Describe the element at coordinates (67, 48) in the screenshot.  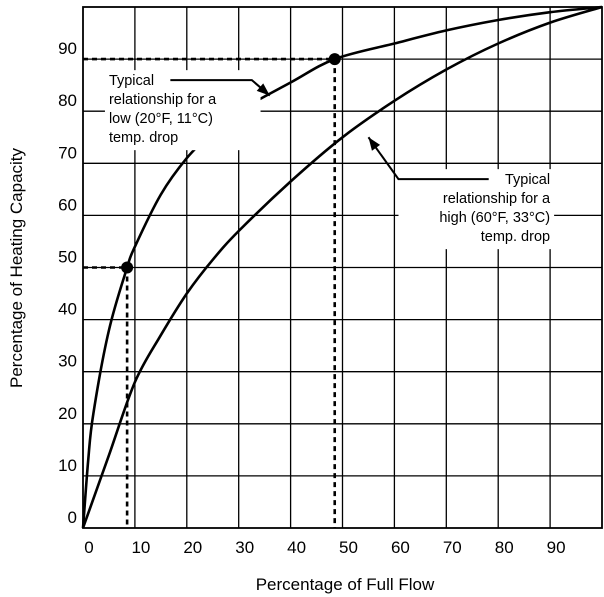
I see `y-tick-label: 90` at that location.